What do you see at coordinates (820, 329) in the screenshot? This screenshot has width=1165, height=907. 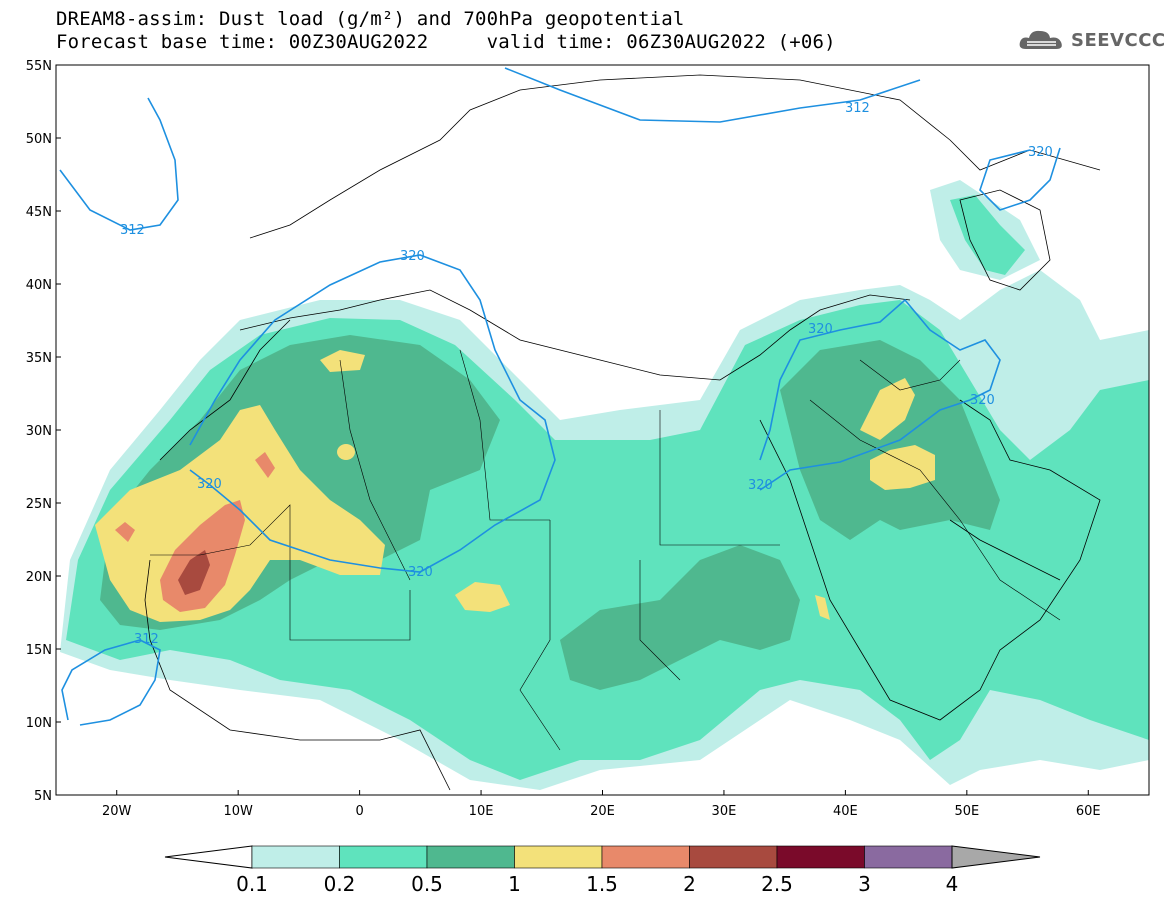 I see `contour-label-320-levant: 320` at bounding box center [820, 329].